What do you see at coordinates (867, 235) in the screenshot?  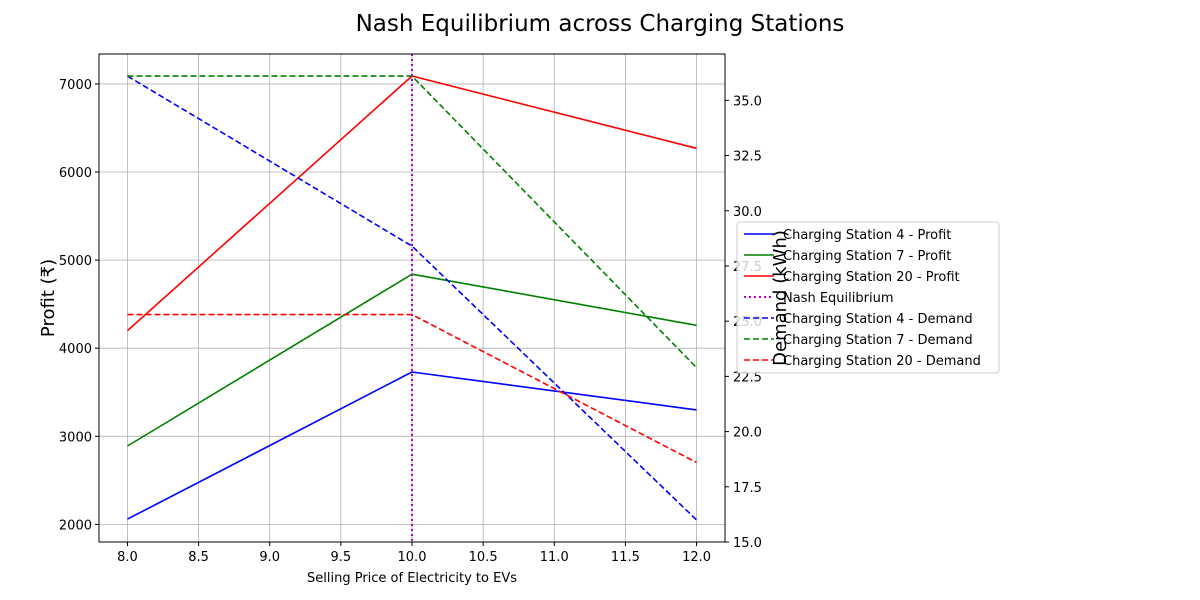 I see `legend-item-label: Charging Station 4 - Profit` at bounding box center [867, 235].